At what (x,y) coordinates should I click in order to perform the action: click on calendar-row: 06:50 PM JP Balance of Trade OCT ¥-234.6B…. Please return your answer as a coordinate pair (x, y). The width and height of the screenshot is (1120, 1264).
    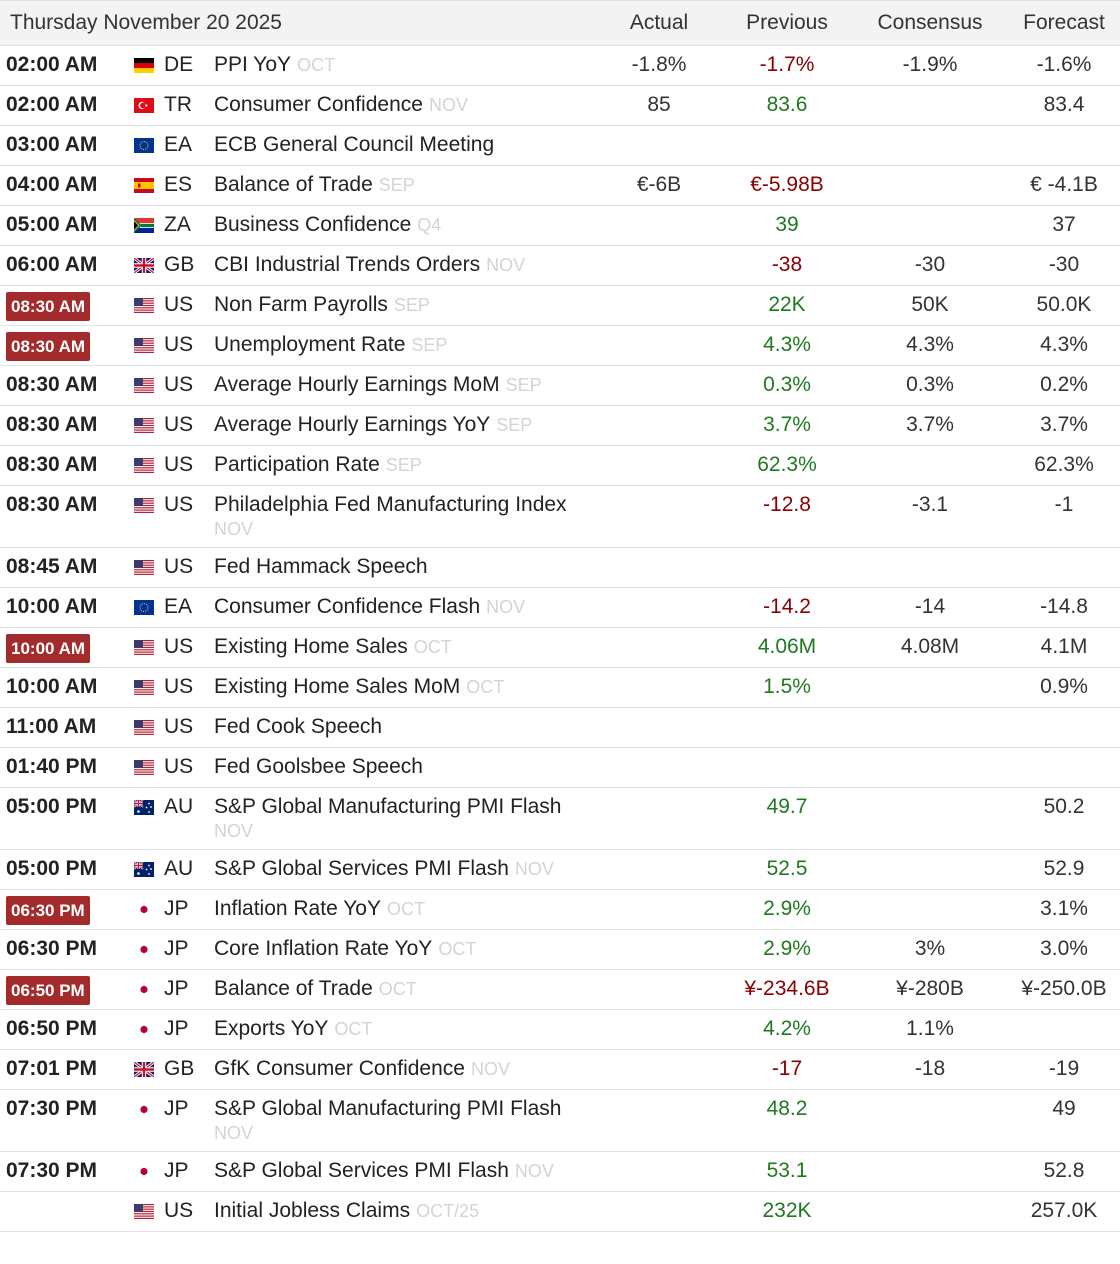
    Looking at the image, I should click on (560, 990).